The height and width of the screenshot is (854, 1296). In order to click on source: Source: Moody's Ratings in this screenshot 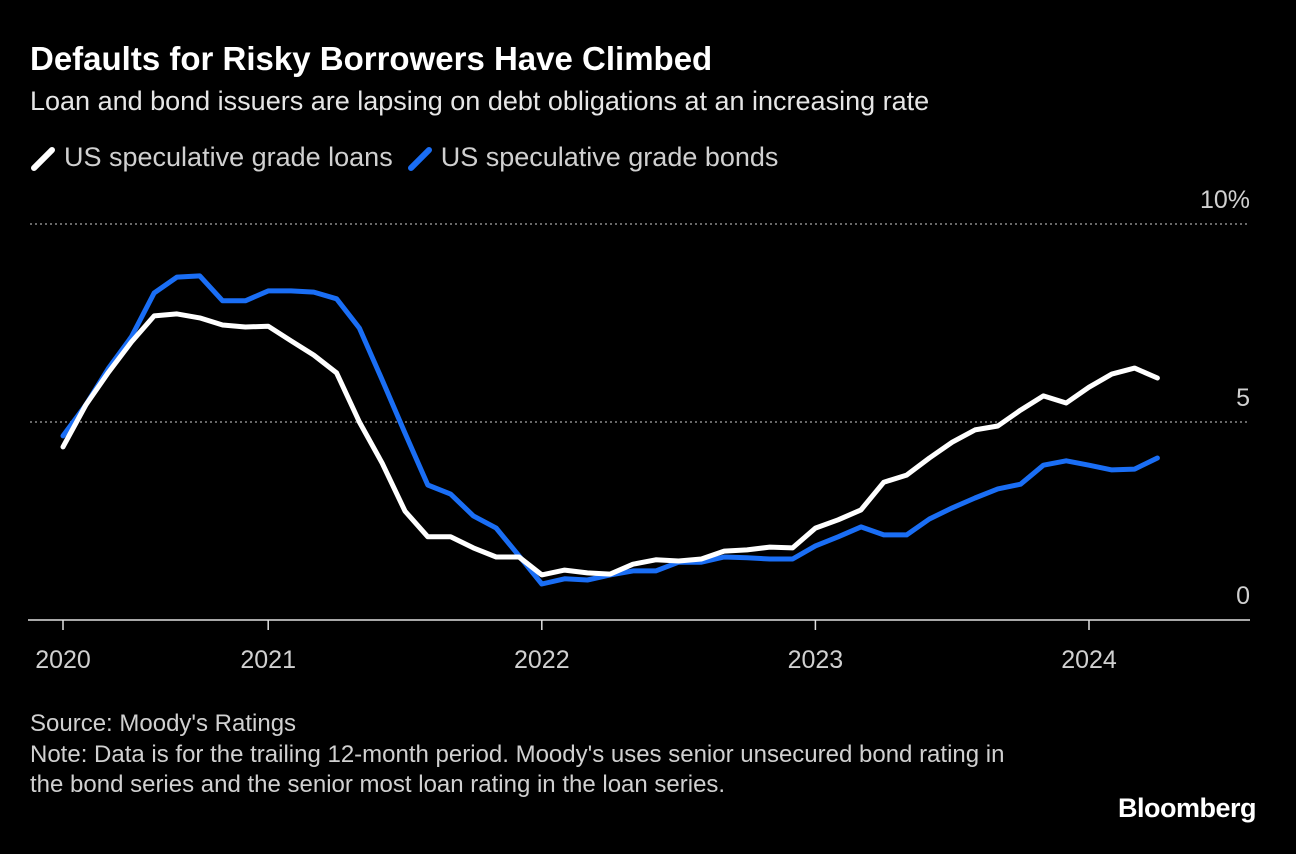, I will do `click(163, 723)`.